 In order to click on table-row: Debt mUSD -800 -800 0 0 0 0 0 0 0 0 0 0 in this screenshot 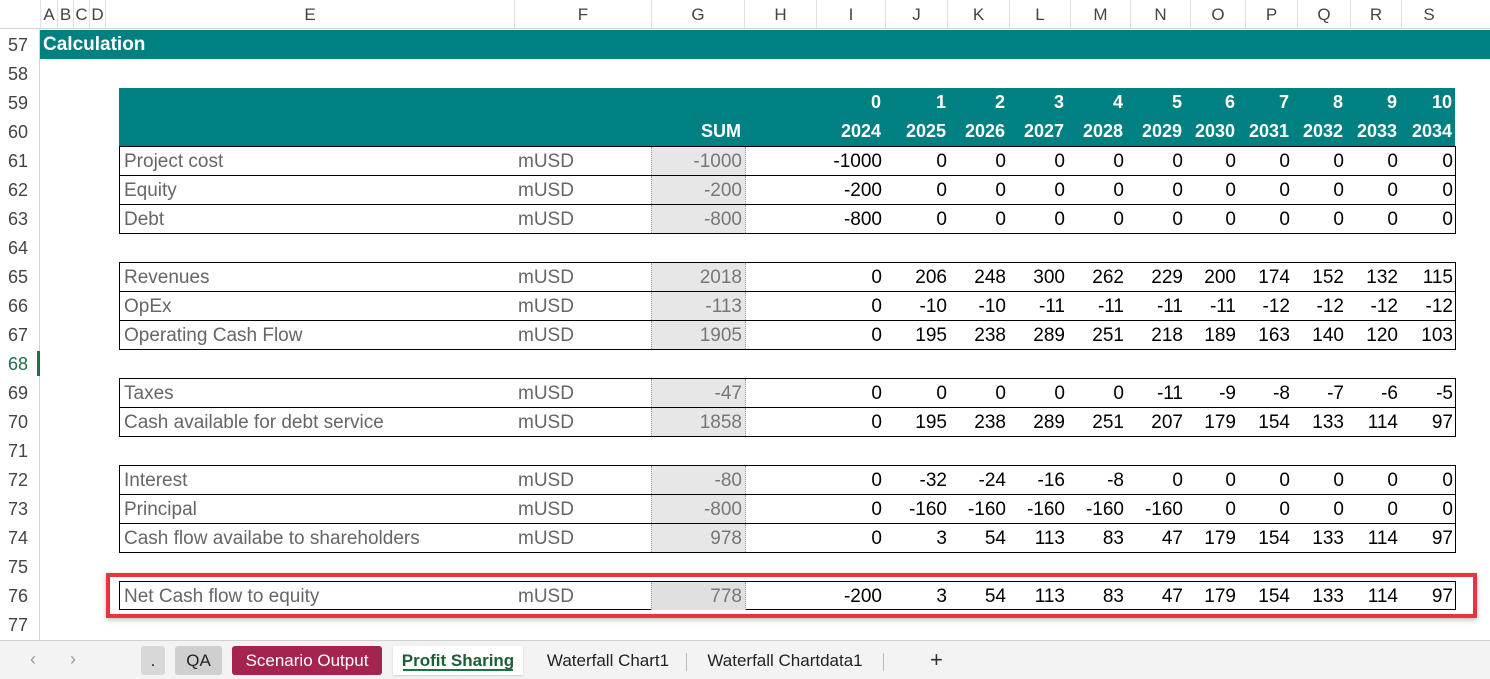, I will do `click(787, 219)`.